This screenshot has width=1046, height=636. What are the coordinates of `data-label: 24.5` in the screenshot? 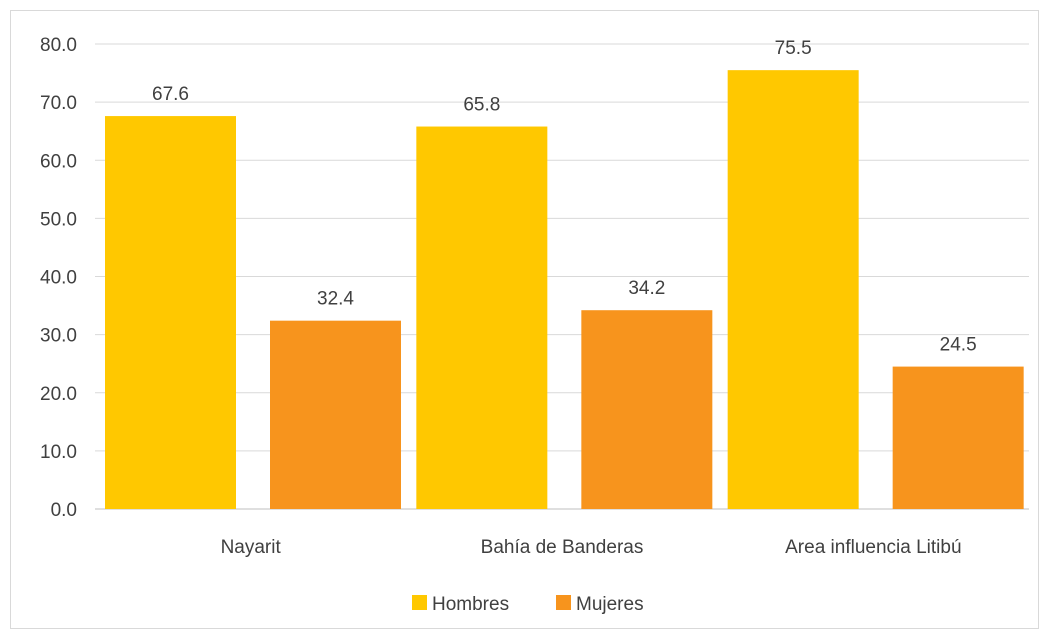 It's located at (958, 345).